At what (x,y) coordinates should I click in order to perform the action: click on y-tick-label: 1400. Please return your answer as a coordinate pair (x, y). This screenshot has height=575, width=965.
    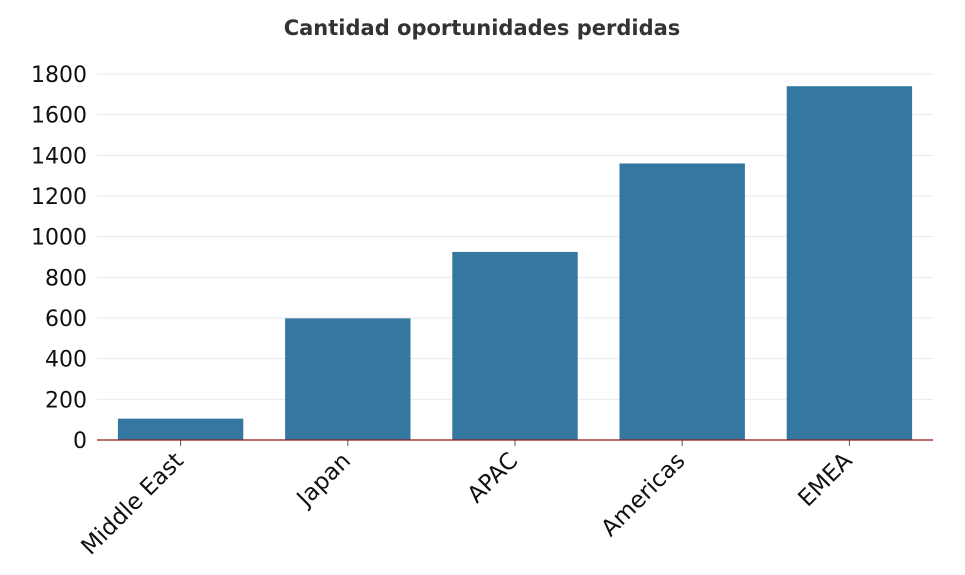
    Looking at the image, I should click on (59, 156).